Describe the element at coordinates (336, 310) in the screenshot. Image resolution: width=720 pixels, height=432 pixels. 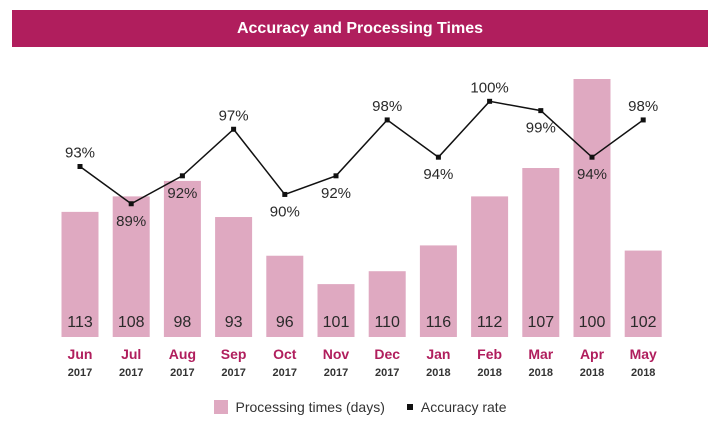
I see `bar-nov` at that location.